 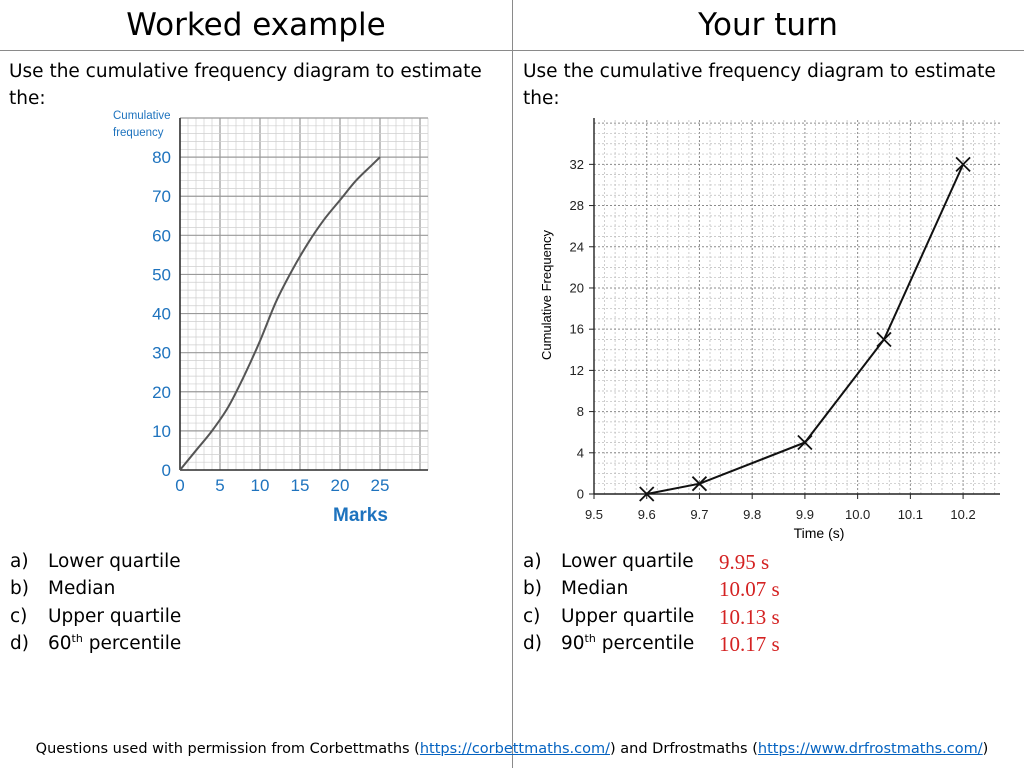 I want to click on plotted-points, so click(x=805, y=329).